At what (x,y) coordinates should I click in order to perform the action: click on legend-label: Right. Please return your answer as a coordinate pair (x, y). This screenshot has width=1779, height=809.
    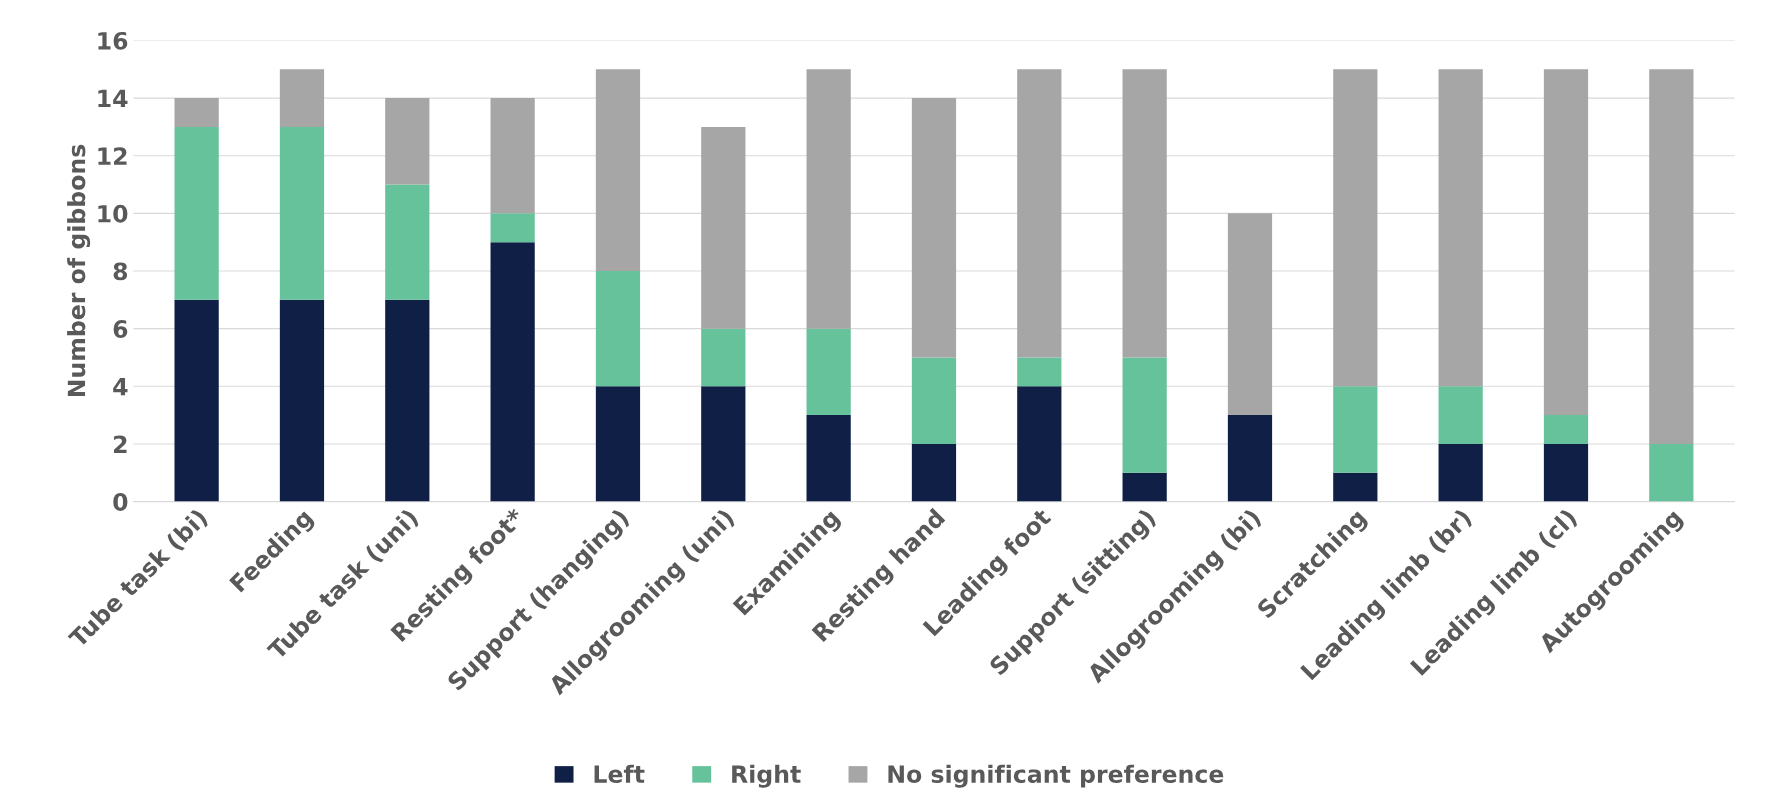
    Looking at the image, I should click on (766, 776).